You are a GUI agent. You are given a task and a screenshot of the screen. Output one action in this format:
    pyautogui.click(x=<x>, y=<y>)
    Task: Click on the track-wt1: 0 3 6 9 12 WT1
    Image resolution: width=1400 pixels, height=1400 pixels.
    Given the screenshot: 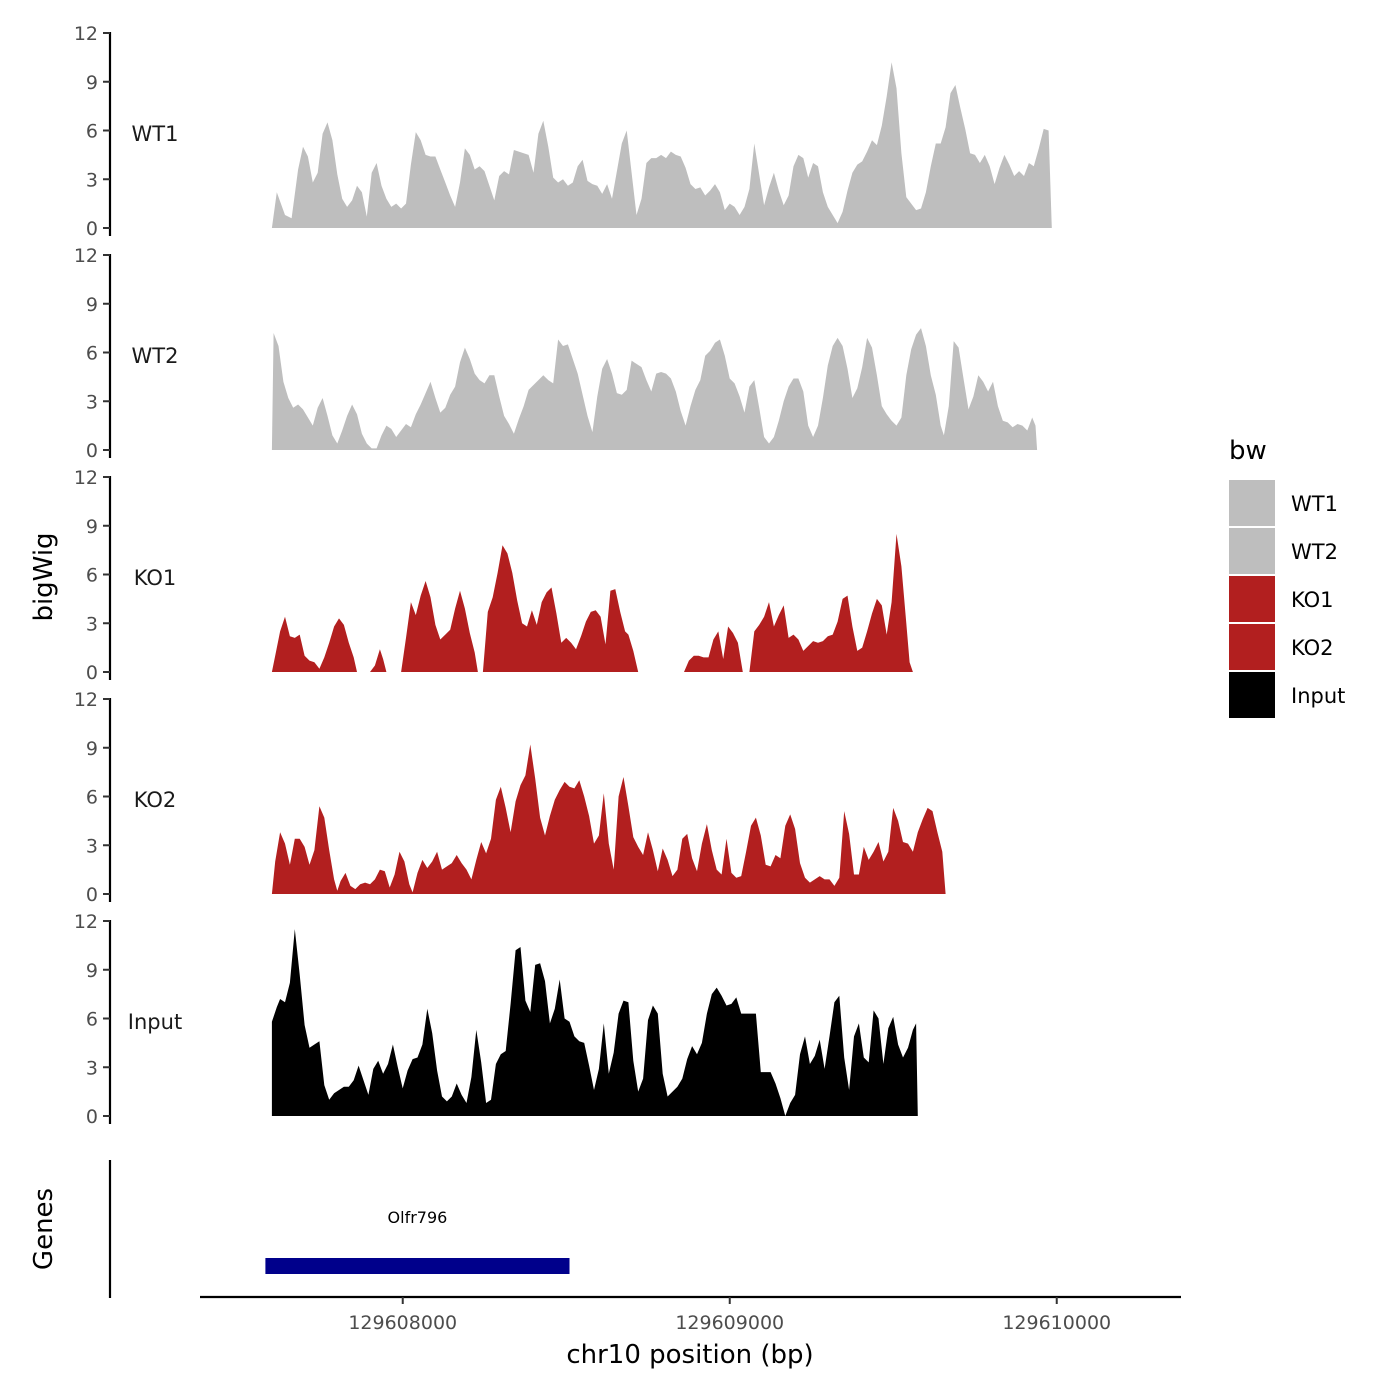 What is the action you would take?
    pyautogui.click(x=563, y=131)
    